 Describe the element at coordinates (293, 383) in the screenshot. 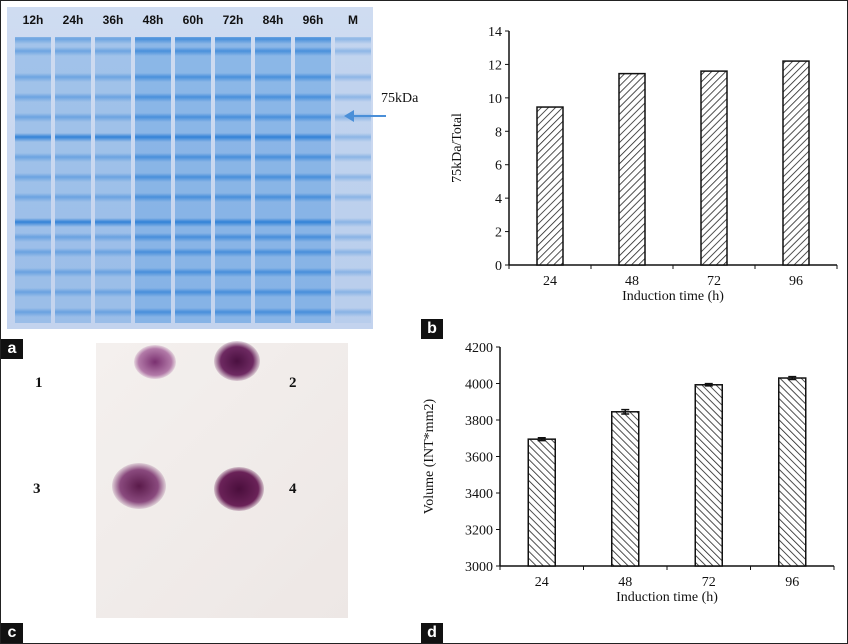

I see `spot-label-2: 2` at that location.